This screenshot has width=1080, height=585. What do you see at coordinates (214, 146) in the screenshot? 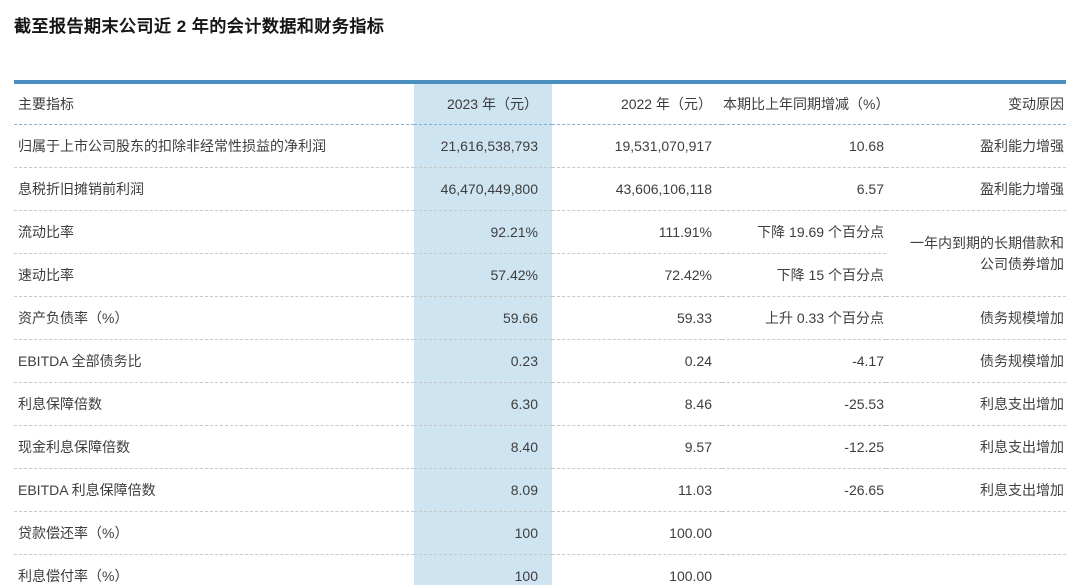
I see `cell-indicator: 归属于上市公司股东的扣除非经常性损益的净利润` at bounding box center [214, 146].